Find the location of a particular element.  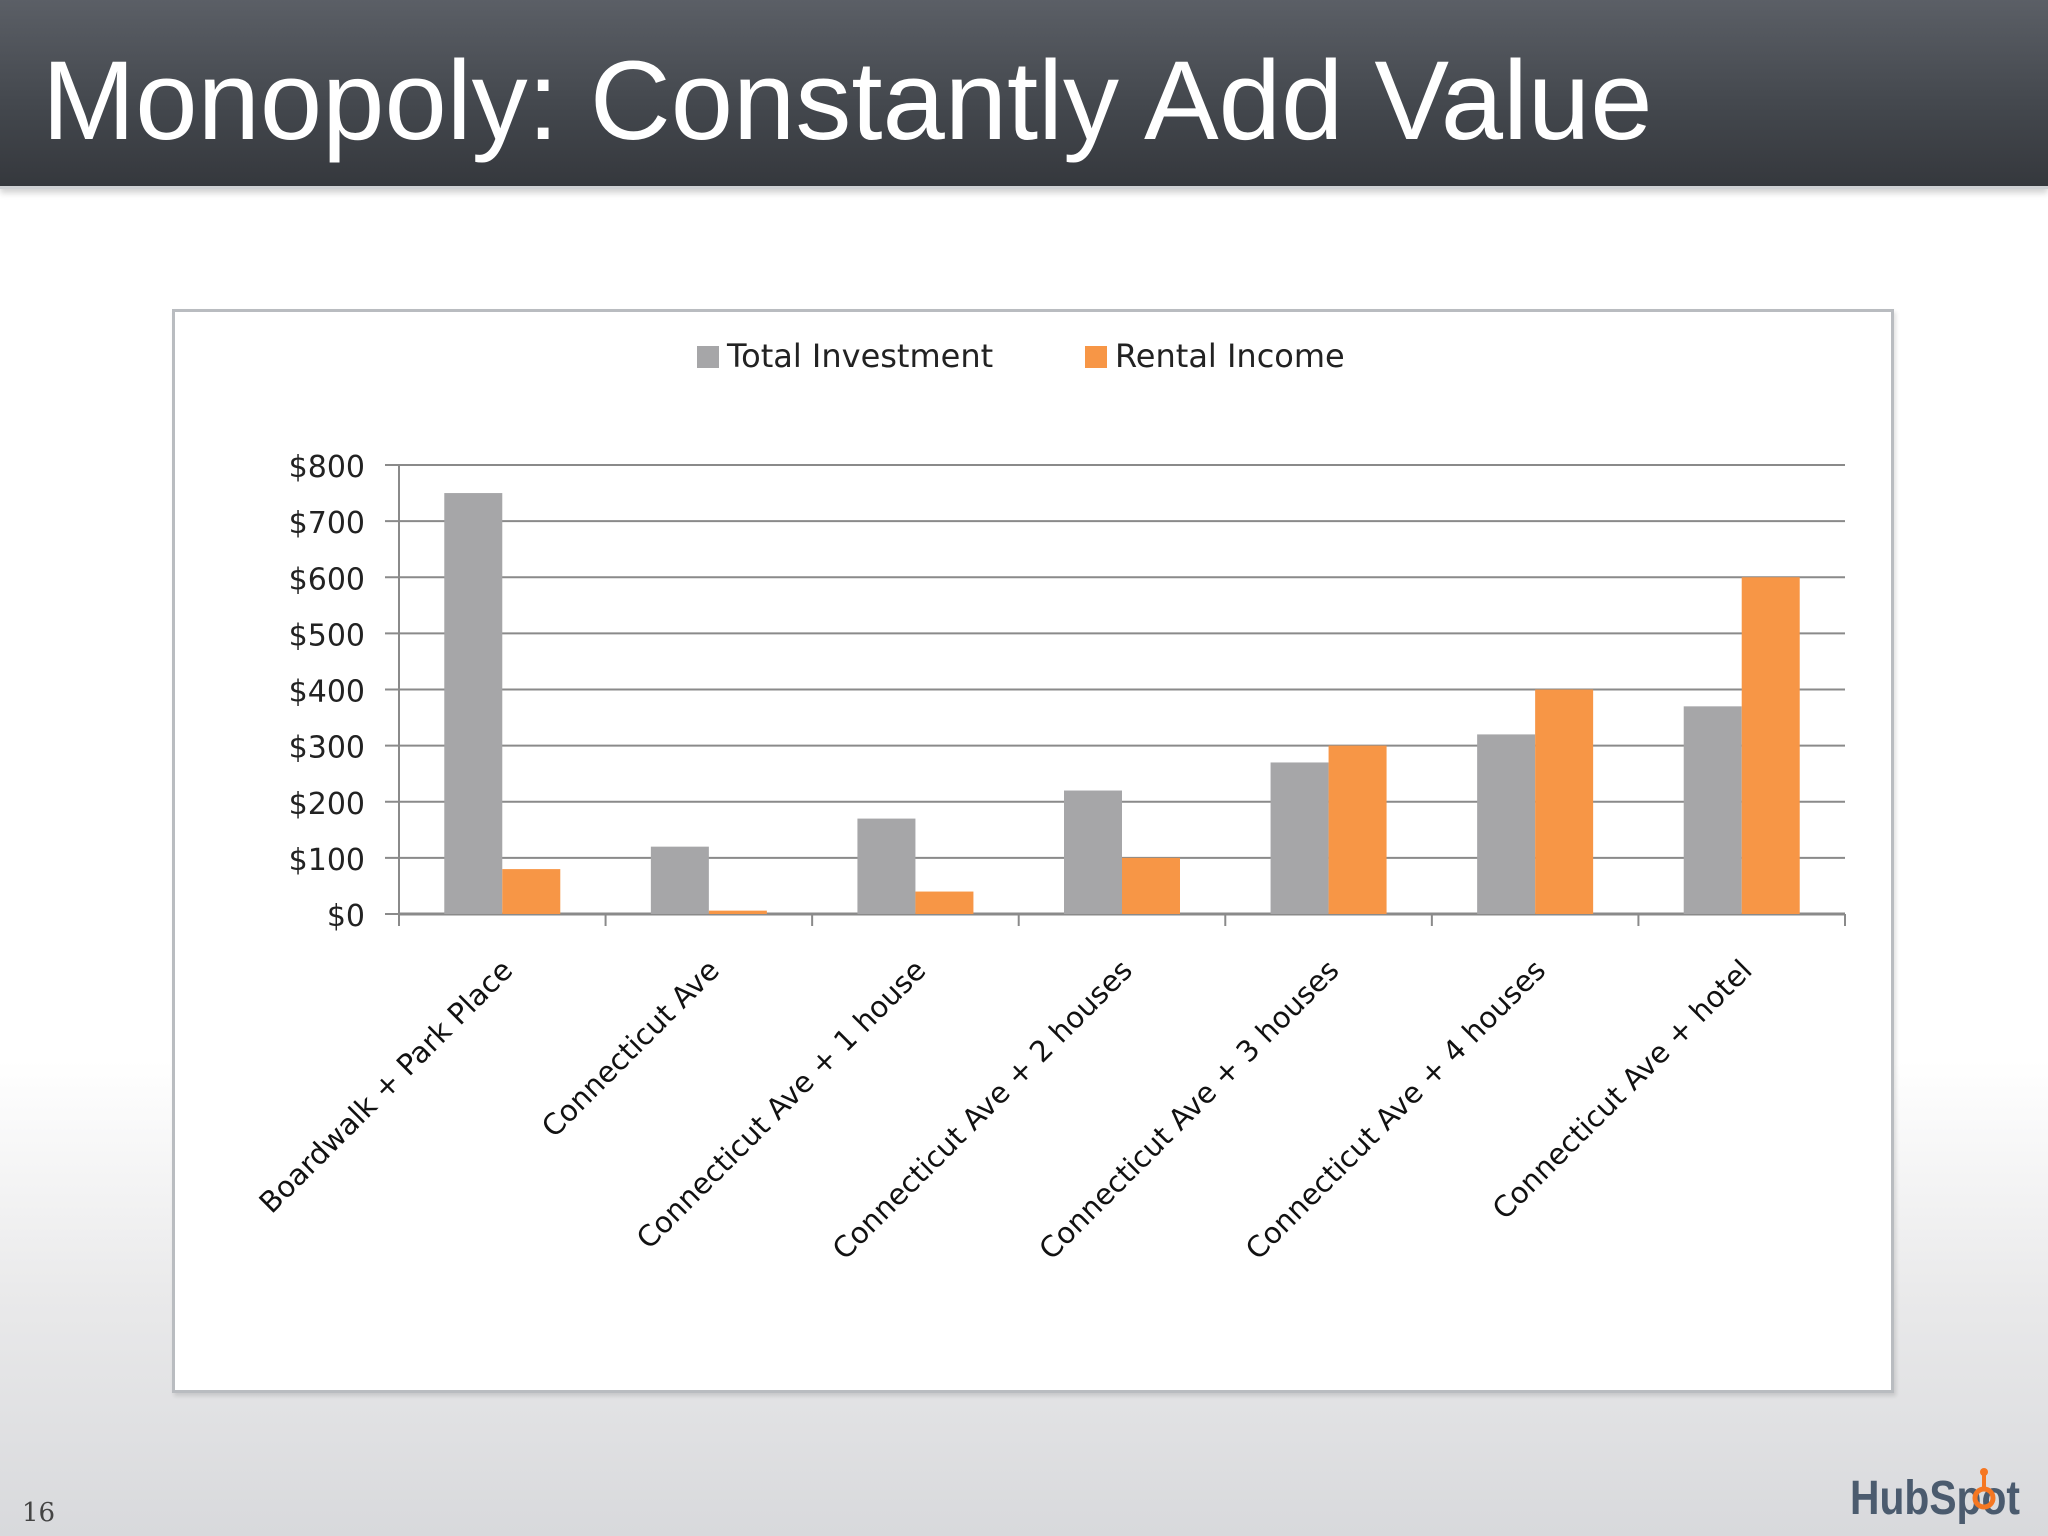

y-tick-label: $800 is located at coordinates (327, 467).